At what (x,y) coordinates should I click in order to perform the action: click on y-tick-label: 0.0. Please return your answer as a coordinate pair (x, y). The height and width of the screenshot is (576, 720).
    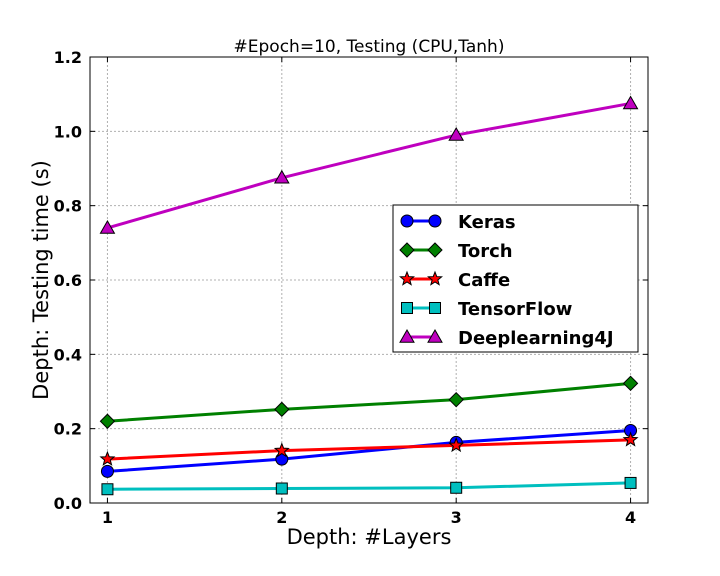
    Looking at the image, I should click on (68, 503).